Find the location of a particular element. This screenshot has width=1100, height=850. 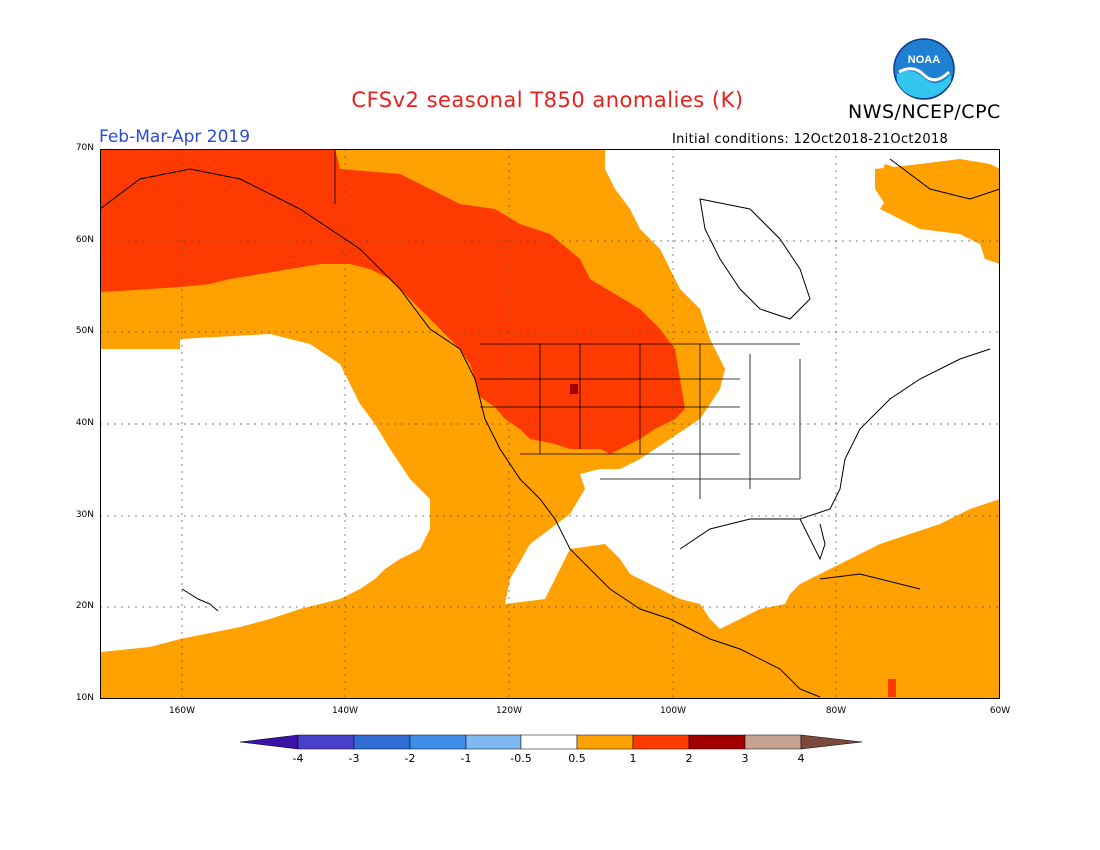

colorbar-svg is located at coordinates (551, 742).